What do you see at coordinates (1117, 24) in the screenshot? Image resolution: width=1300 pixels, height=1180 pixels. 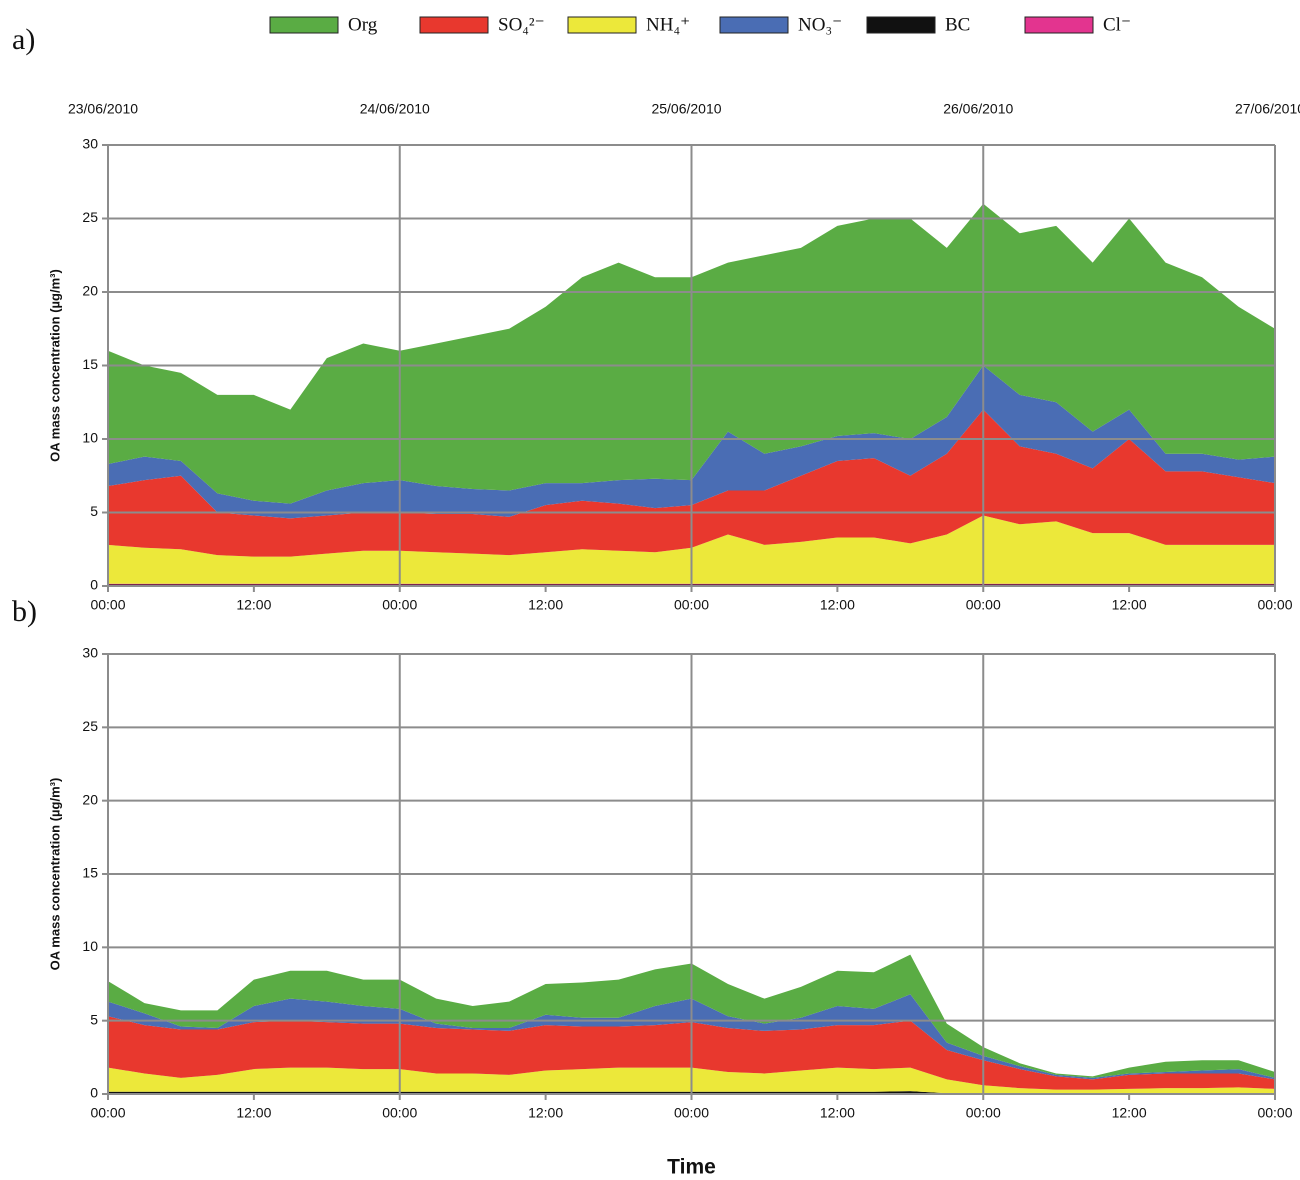 I see `legend-label: Cl⁻` at bounding box center [1117, 24].